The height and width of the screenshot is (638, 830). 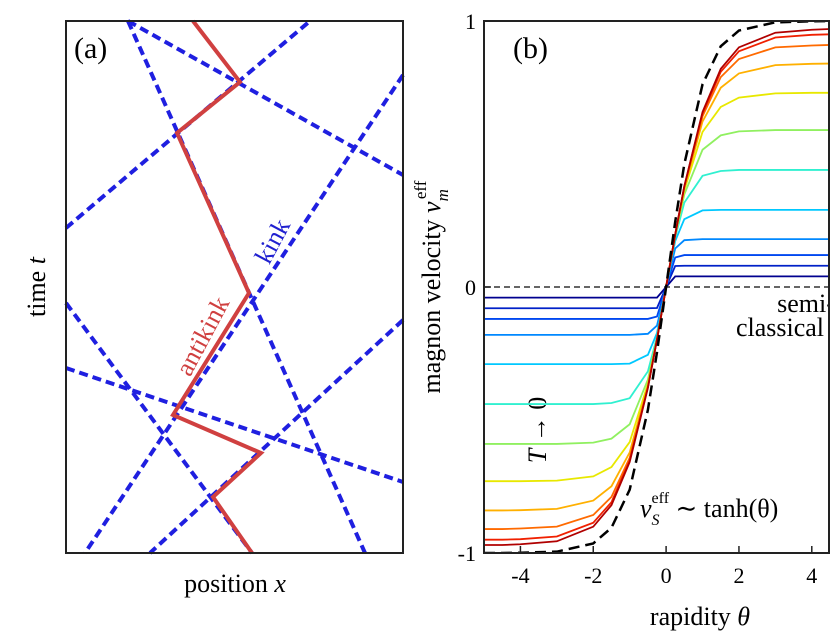 I want to click on label-text: position, so click(x=229, y=583).